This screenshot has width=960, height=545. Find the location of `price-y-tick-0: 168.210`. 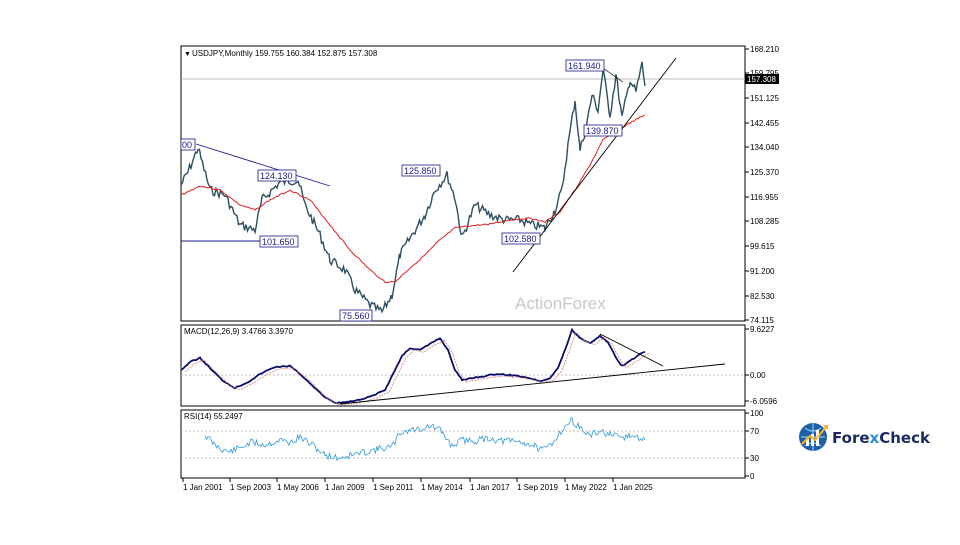

price-y-tick-0: 168.210 is located at coordinates (762, 49).